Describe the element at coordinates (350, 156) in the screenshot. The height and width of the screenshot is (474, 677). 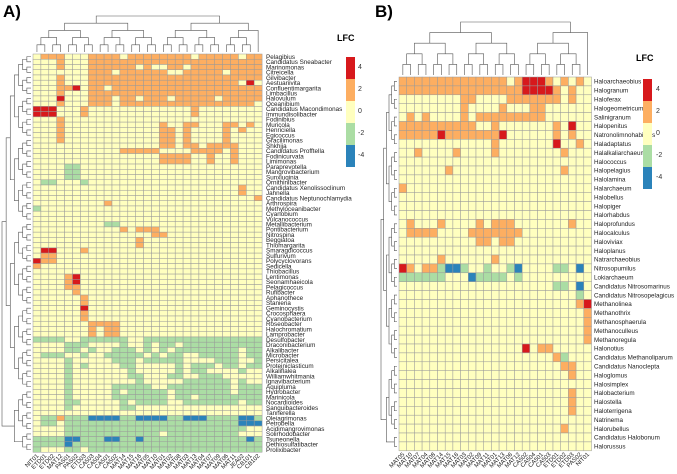
I see `legend-a-swatch-neg4` at that location.